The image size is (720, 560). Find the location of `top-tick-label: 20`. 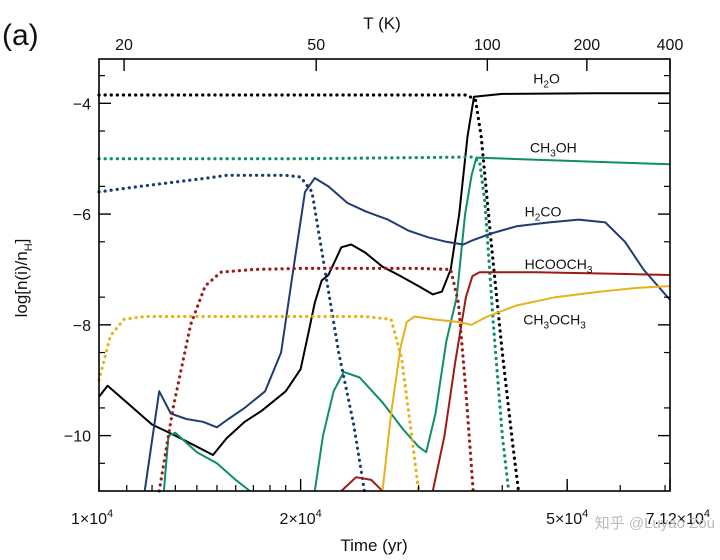

top-tick-label: 20 is located at coordinates (124, 45).